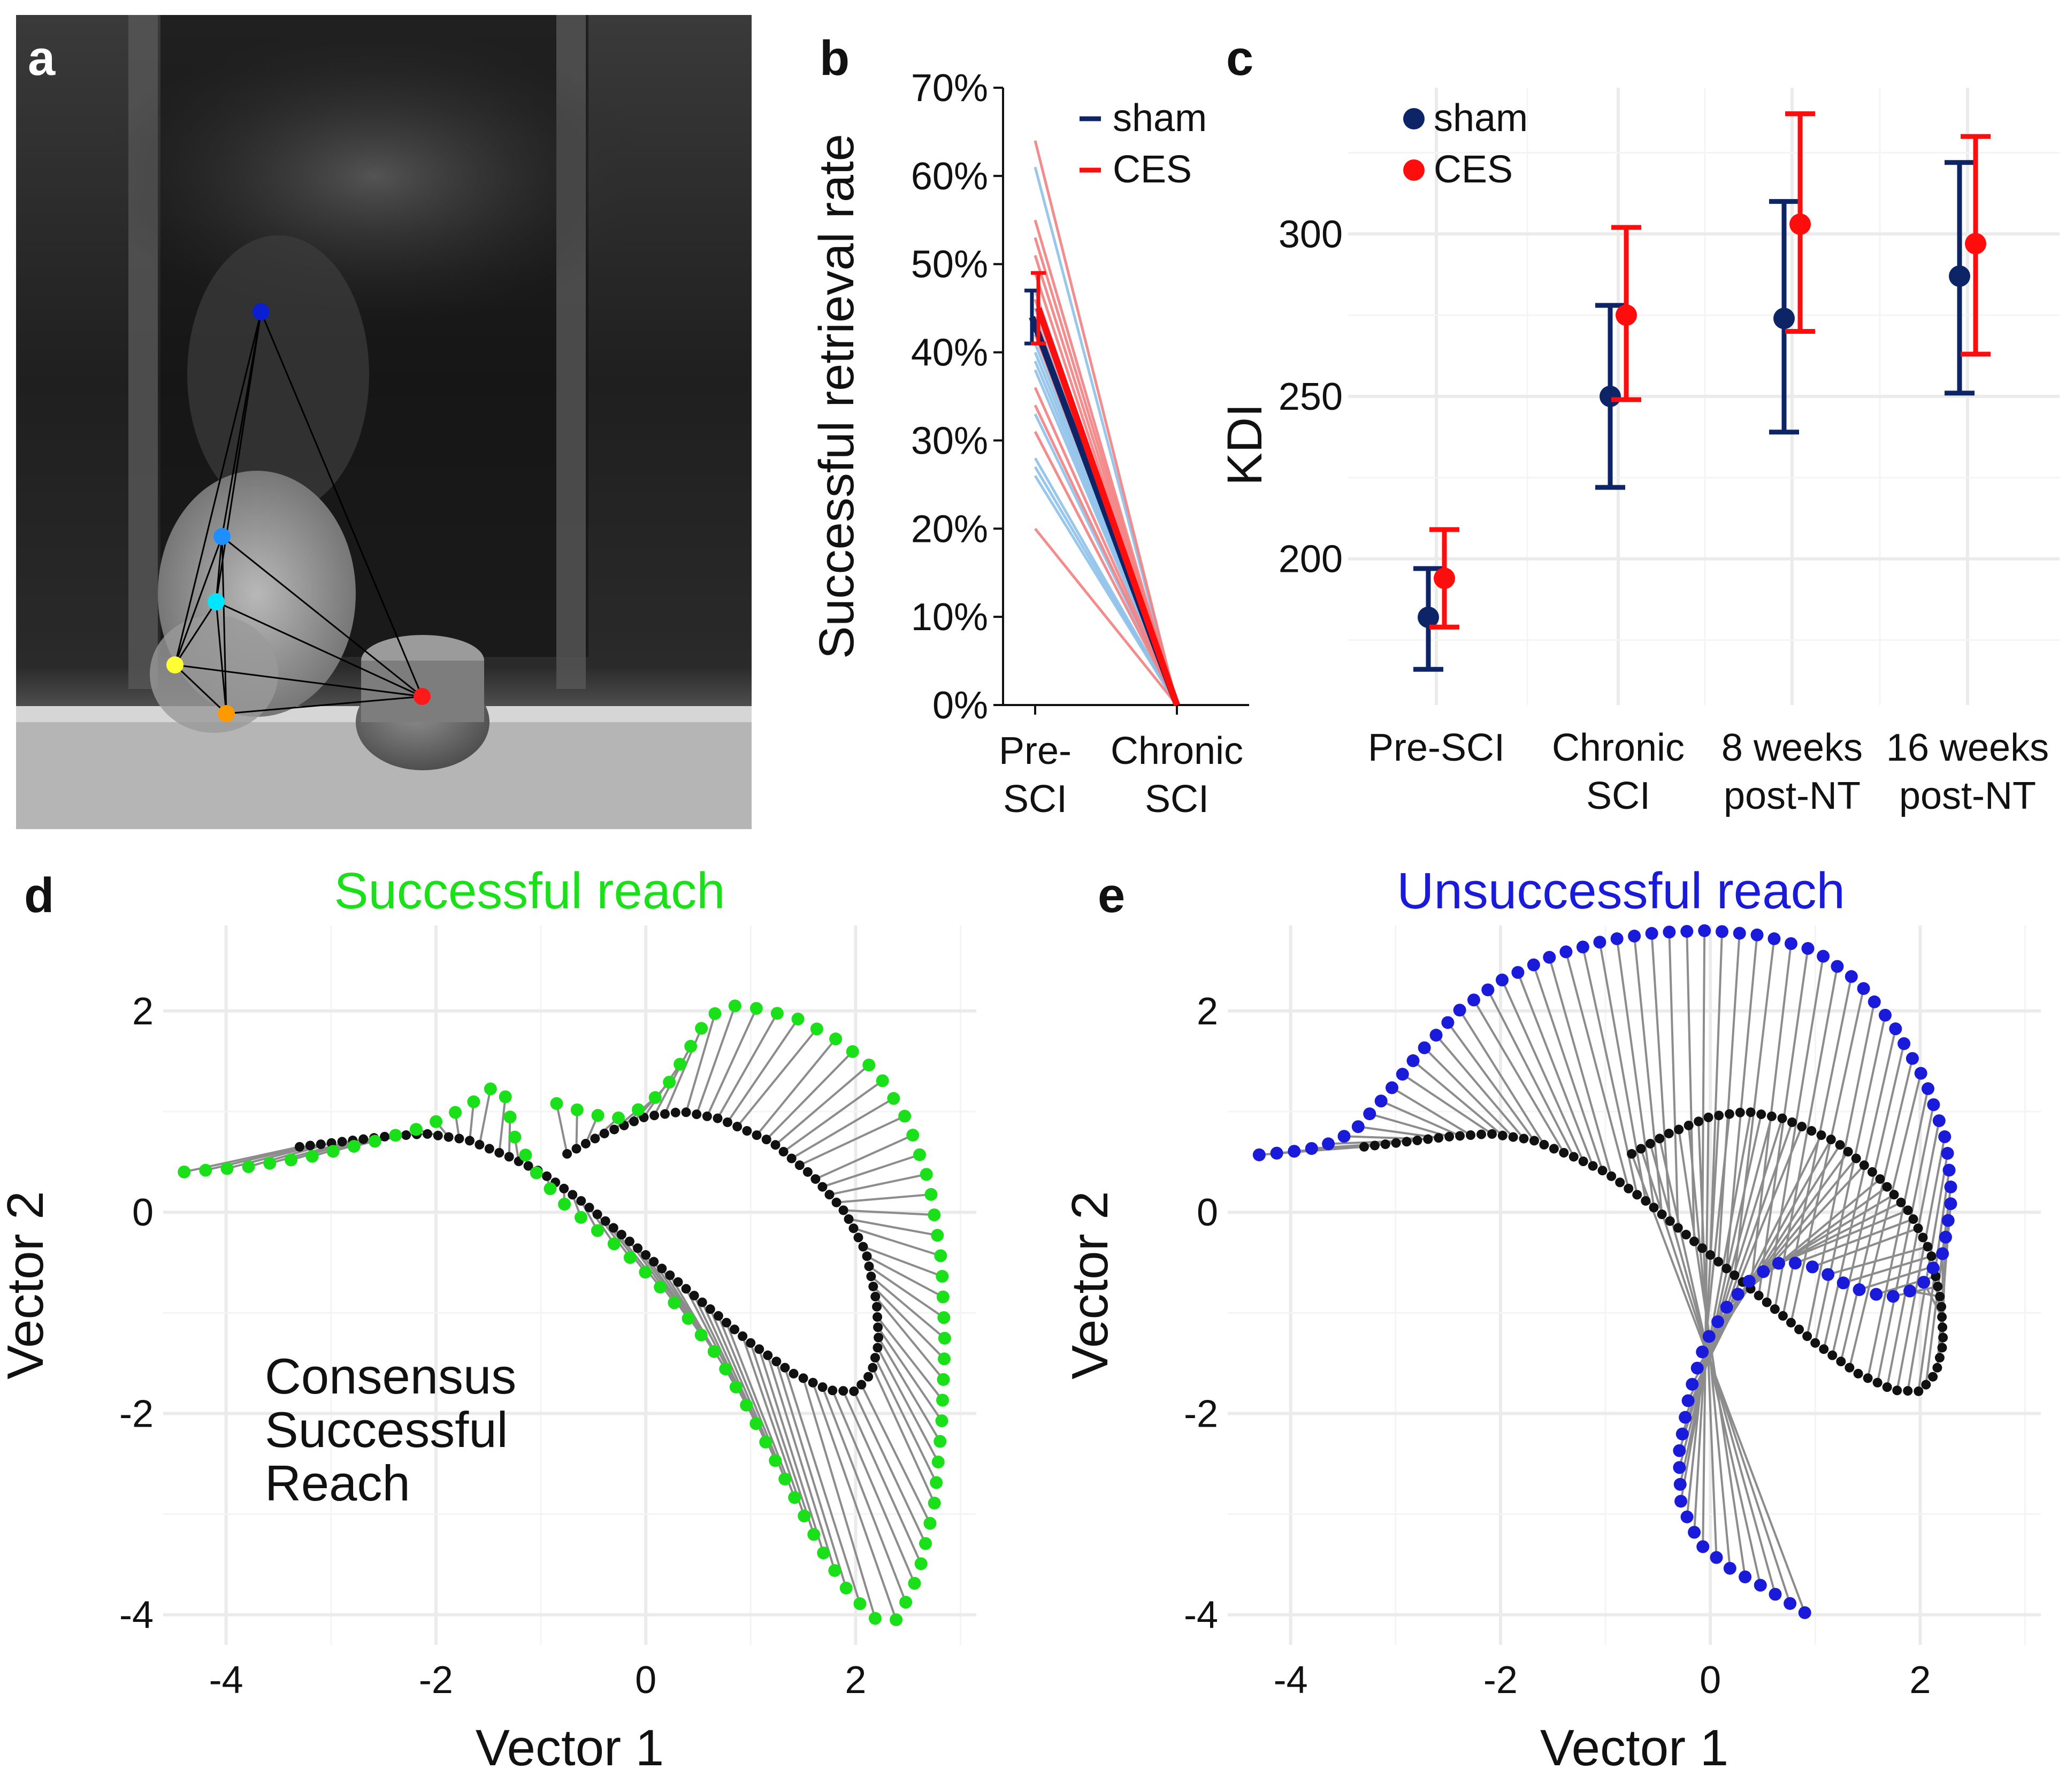 Image resolution: width=2066 pixels, height=1792 pixels. Describe the element at coordinates (1711, 1680) in the screenshot. I see `x-tick-label: 0` at that location.